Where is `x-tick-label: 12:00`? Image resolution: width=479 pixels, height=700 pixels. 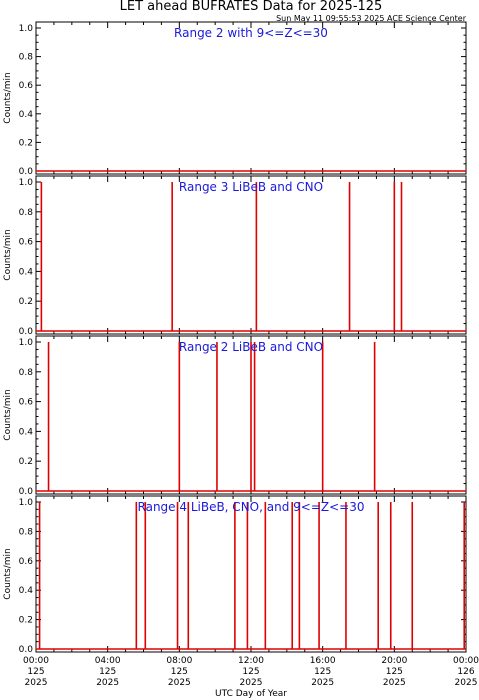
x-tick-label: 12:00 is located at coordinates (251, 661).